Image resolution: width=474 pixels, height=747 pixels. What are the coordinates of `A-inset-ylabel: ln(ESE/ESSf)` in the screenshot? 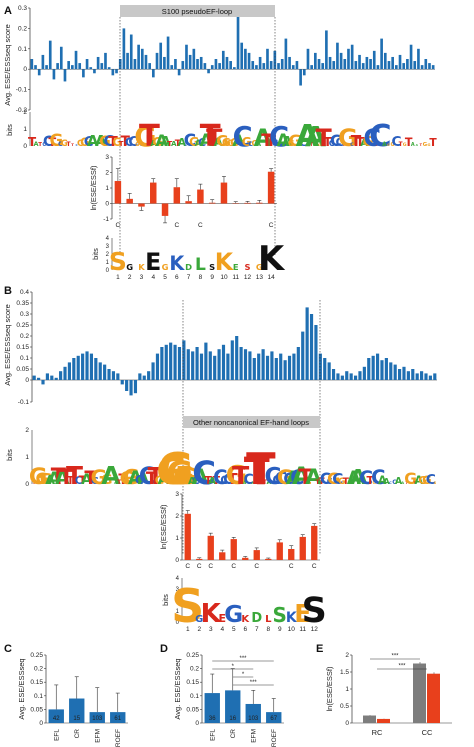 It's located at (93, 188).